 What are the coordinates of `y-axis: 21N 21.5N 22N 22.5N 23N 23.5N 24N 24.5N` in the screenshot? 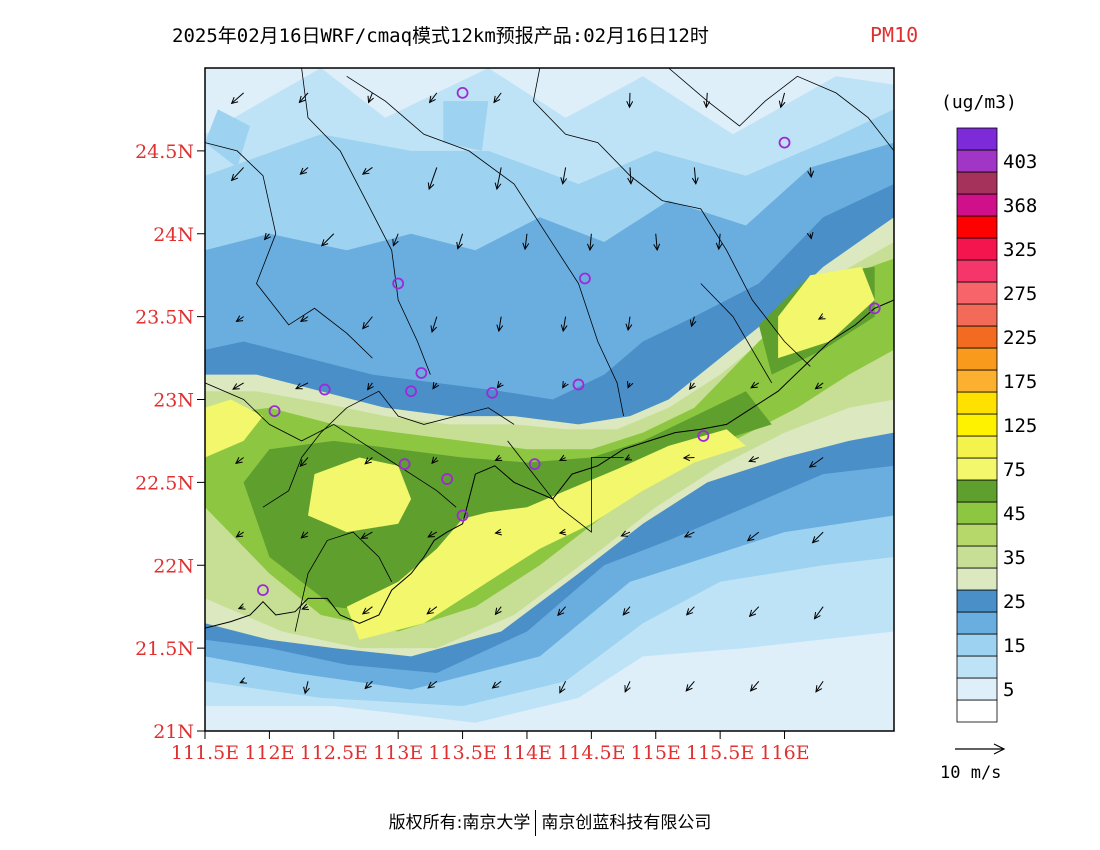 It's located at (170, 442).